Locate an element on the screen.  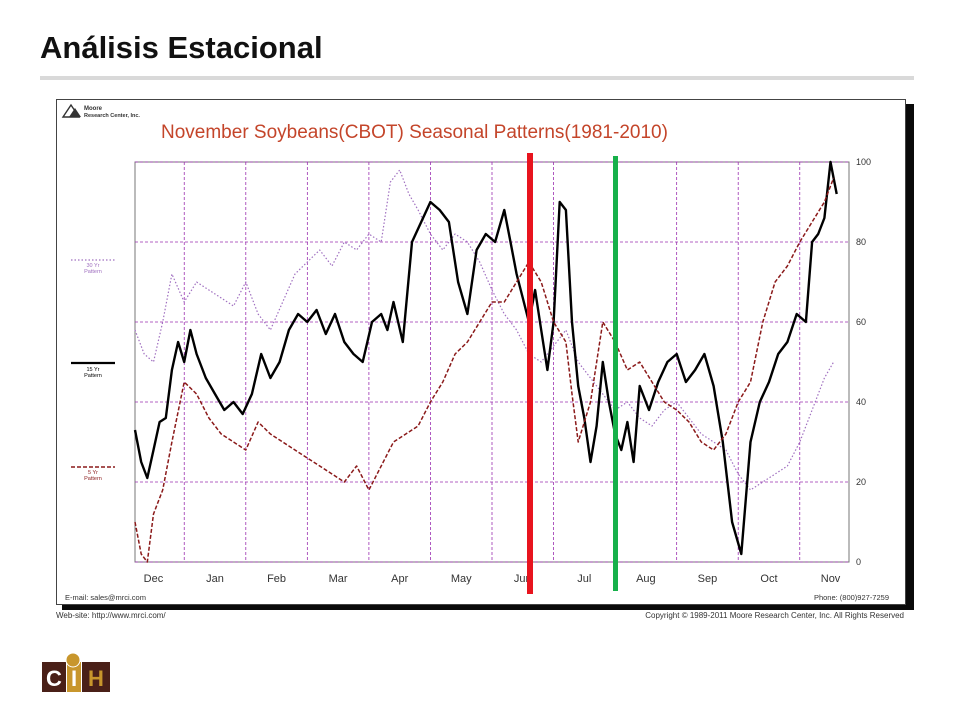
legend-label-30yr-line1: 30 Yr is located at coordinates (92, 266).